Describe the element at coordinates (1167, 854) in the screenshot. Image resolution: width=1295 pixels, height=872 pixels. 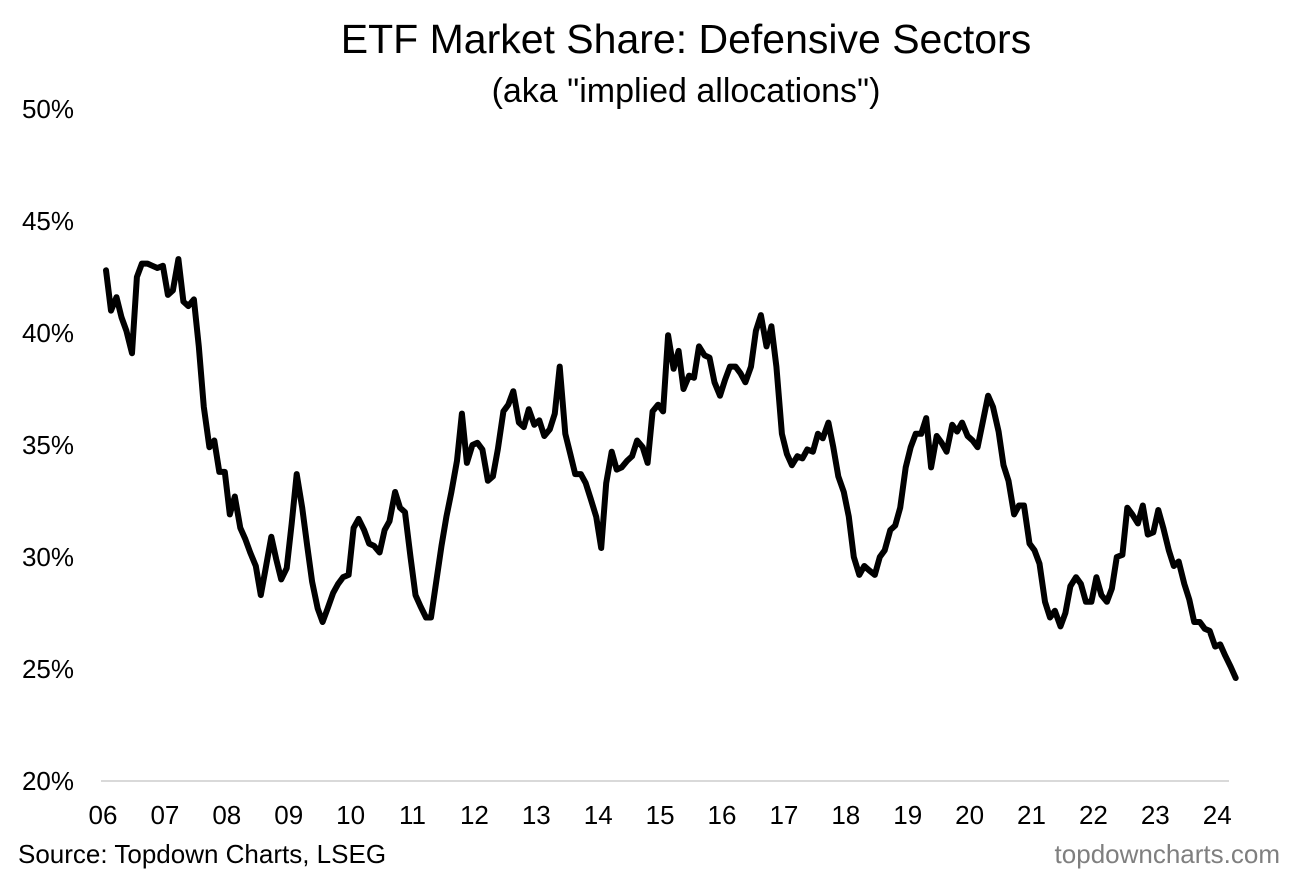
I see `watermark: topdowncharts.com` at that location.